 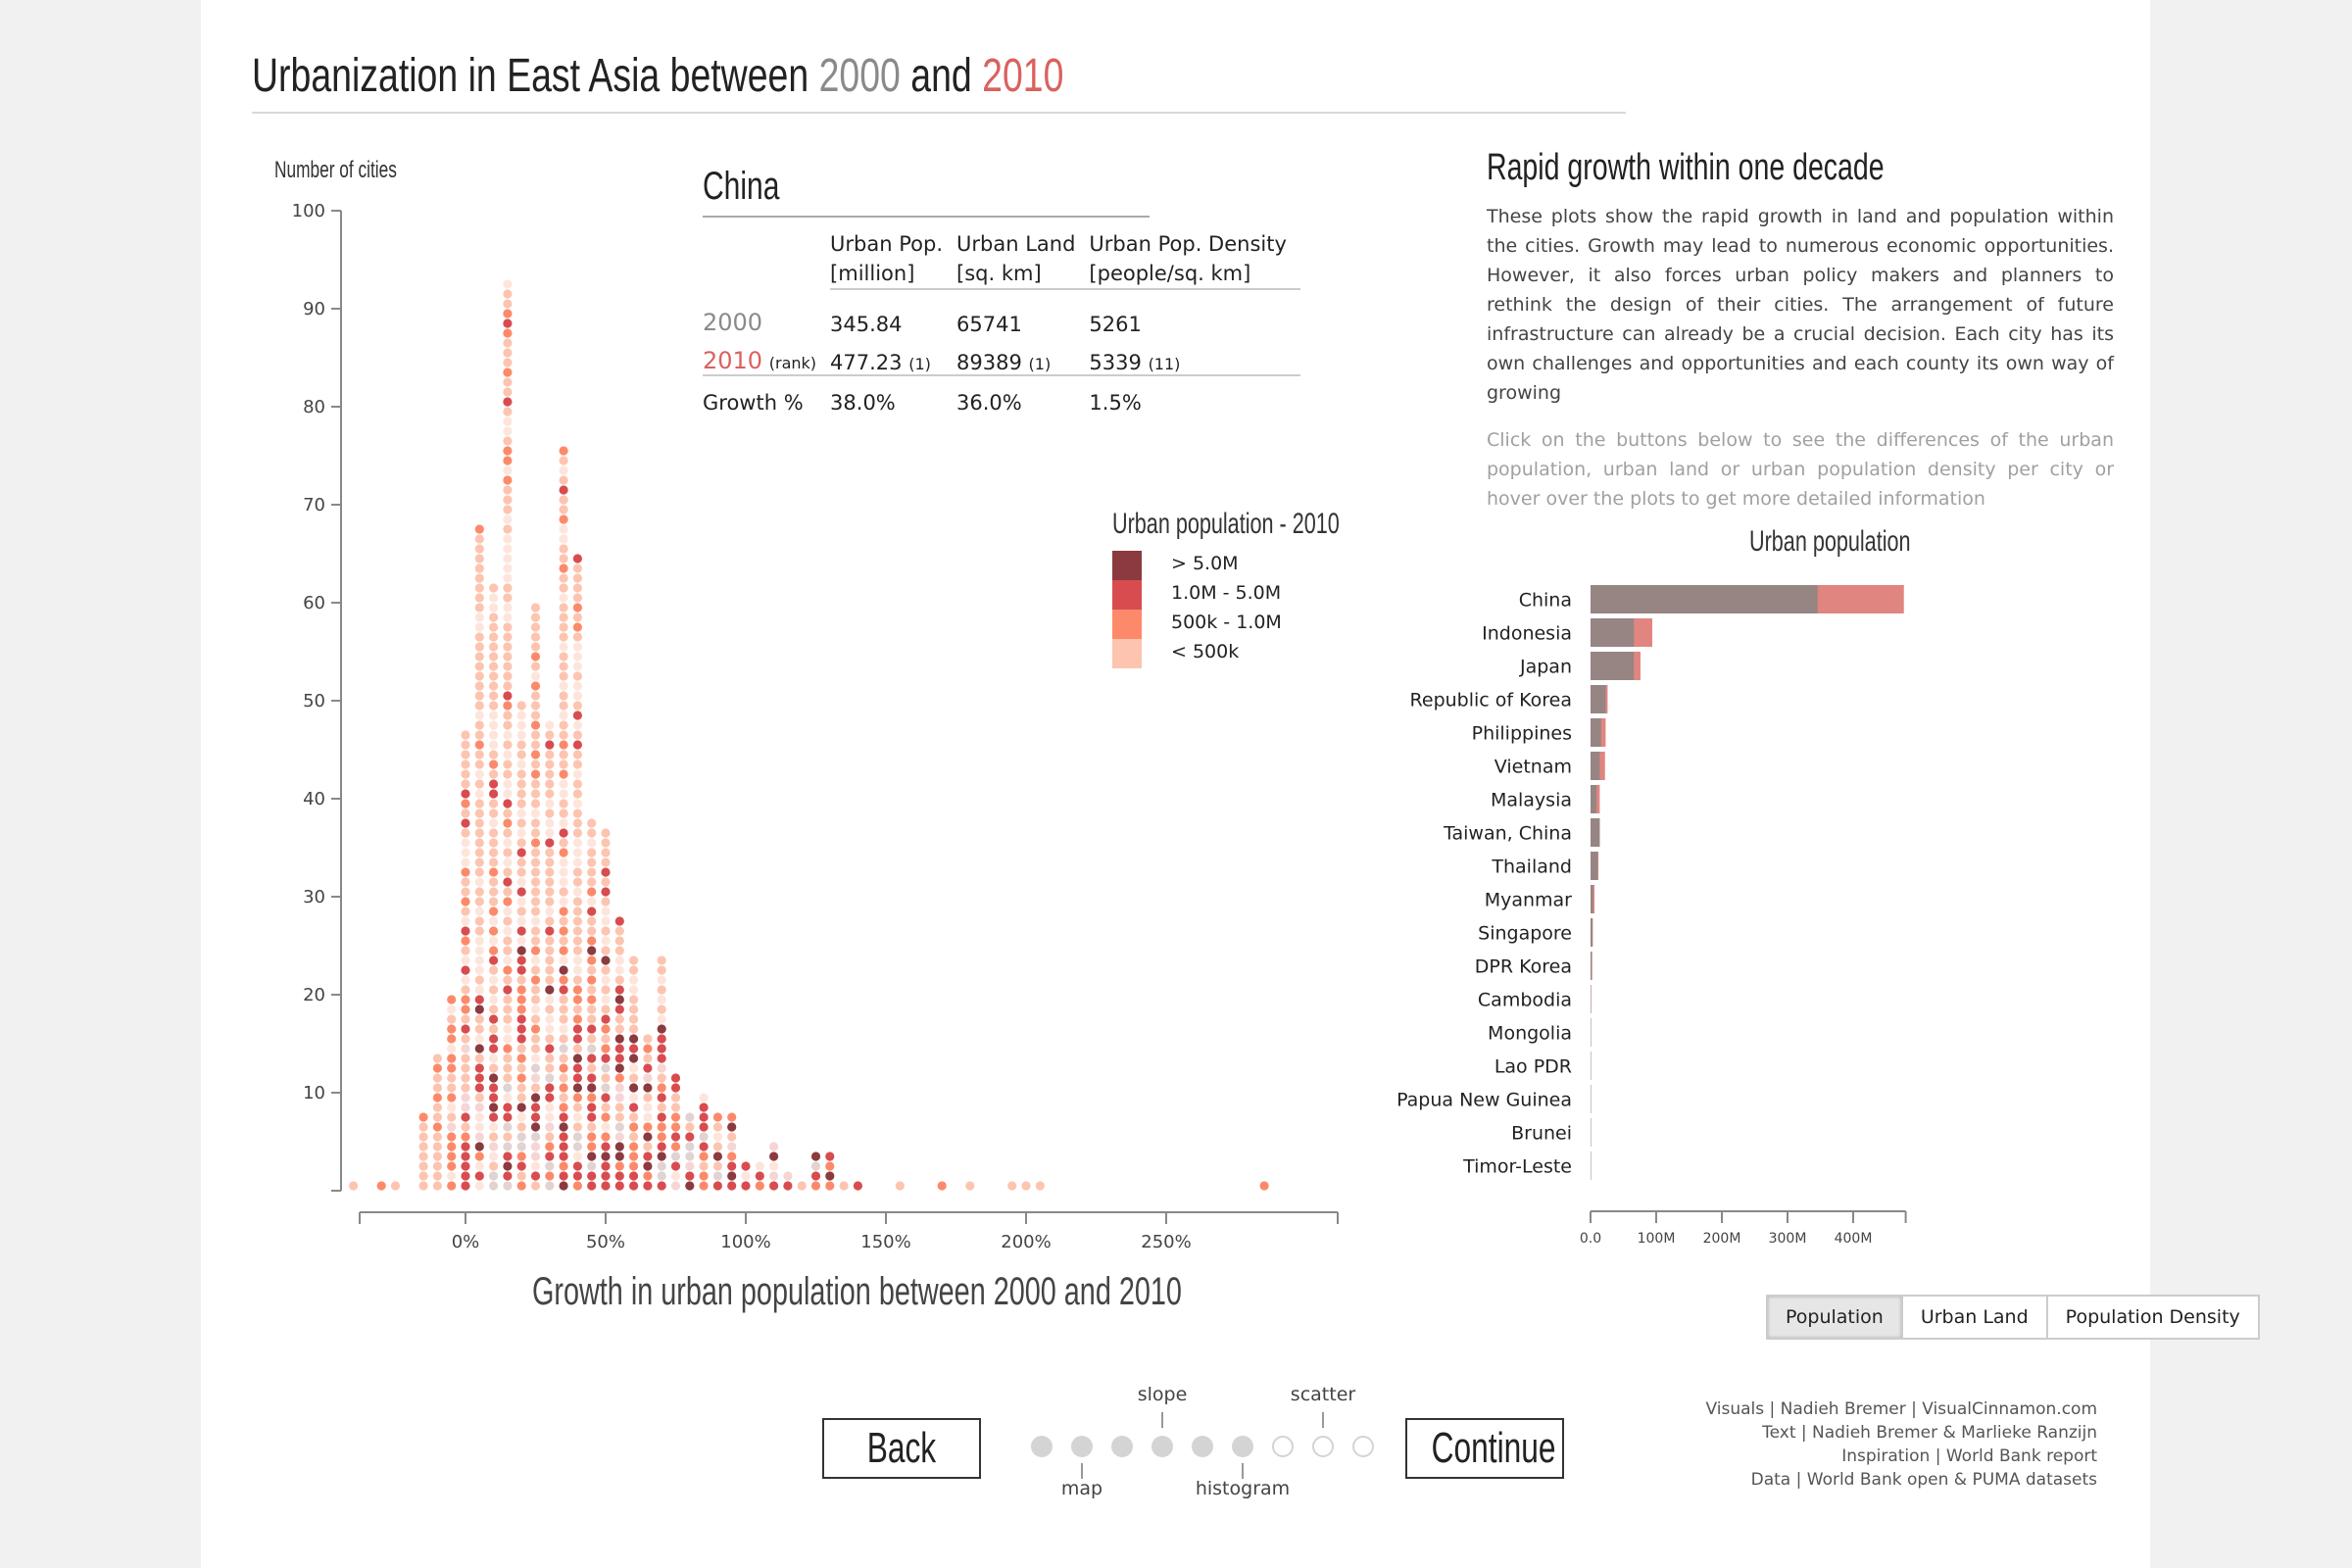 What do you see at coordinates (1595, 866) in the screenshot?
I see `bar-2010` at bounding box center [1595, 866].